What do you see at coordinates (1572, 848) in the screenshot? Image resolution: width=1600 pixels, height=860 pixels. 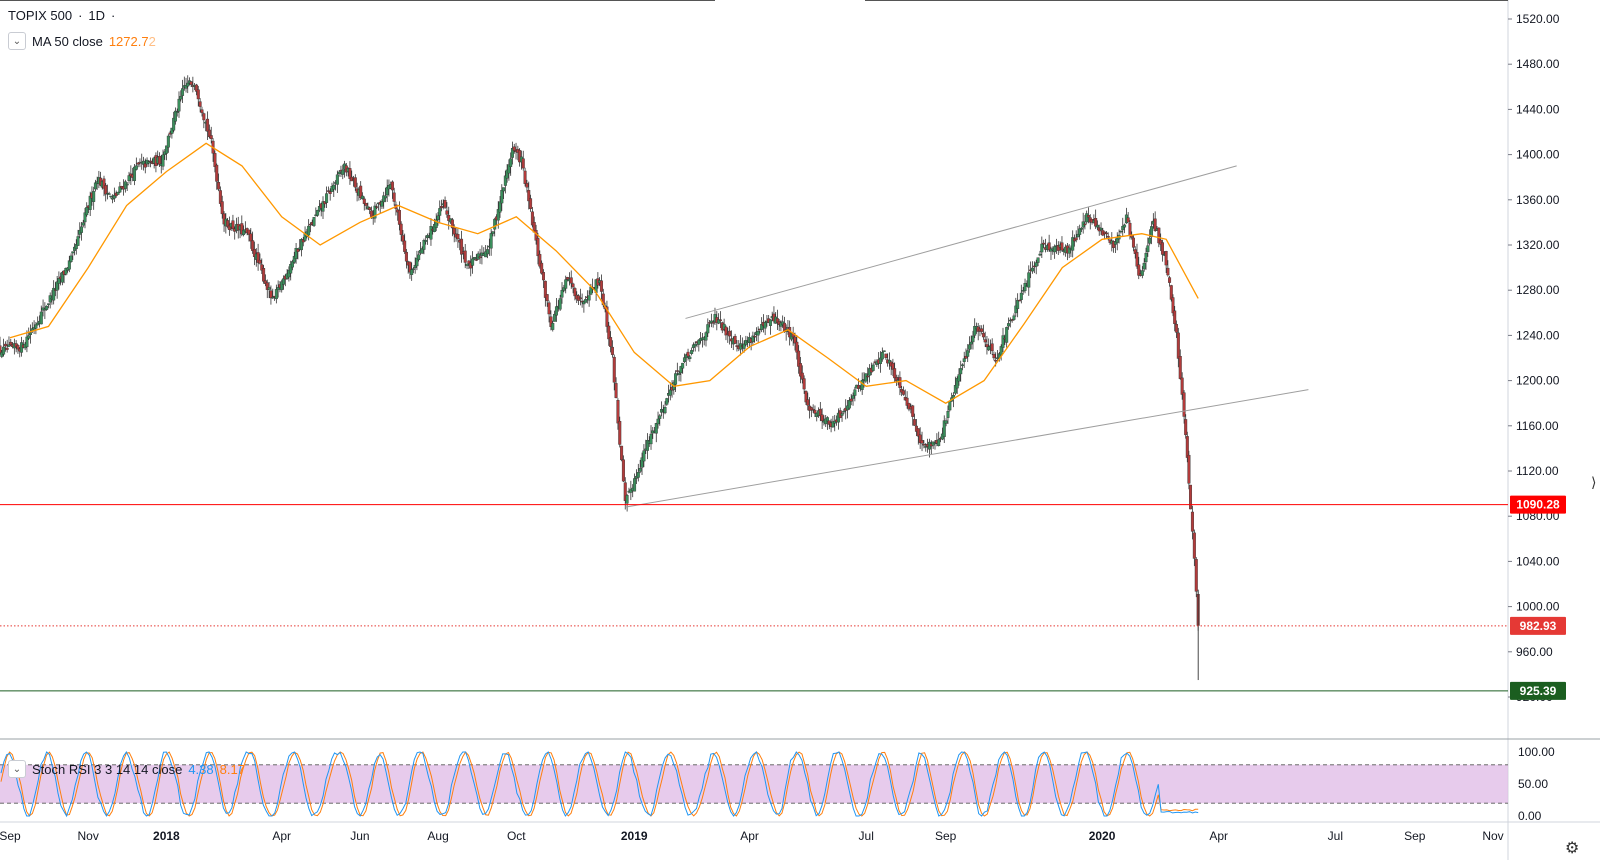 I see `gear-icon: ⚙` at bounding box center [1572, 848].